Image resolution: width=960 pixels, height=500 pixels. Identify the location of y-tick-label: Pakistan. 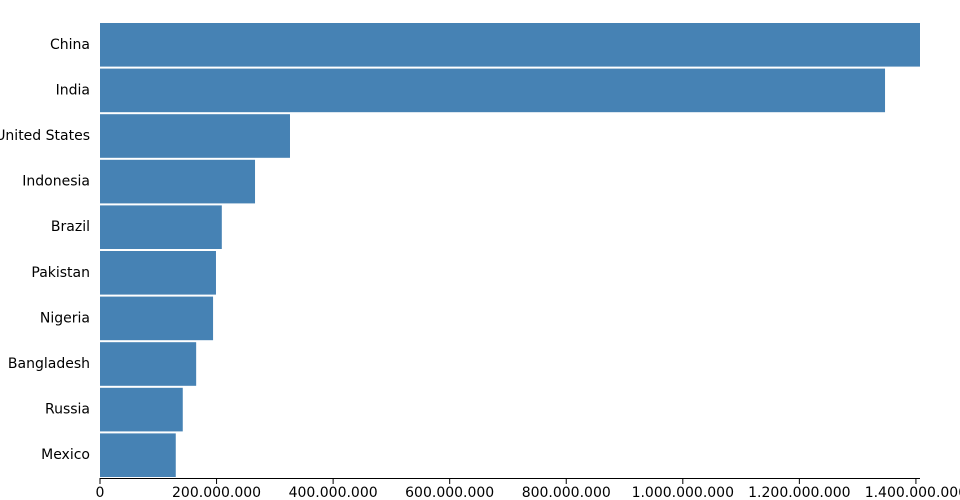
(60, 273).